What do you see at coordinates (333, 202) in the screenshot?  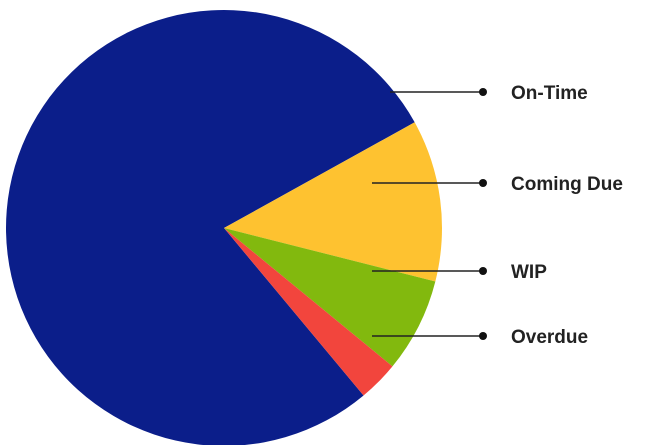 I see `pie-slice-coming-due` at bounding box center [333, 202].